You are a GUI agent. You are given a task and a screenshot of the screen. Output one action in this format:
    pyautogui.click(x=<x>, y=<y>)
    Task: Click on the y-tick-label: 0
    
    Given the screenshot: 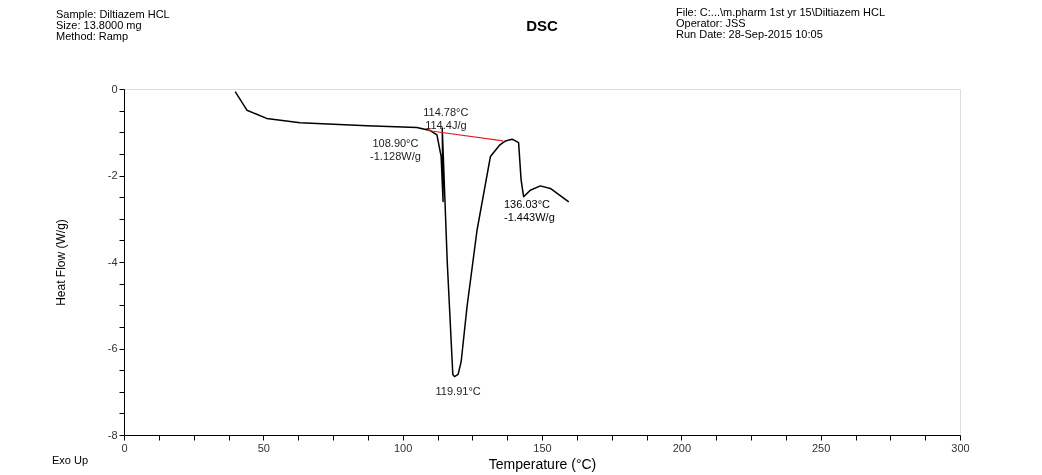 What is the action you would take?
    pyautogui.click(x=114, y=88)
    